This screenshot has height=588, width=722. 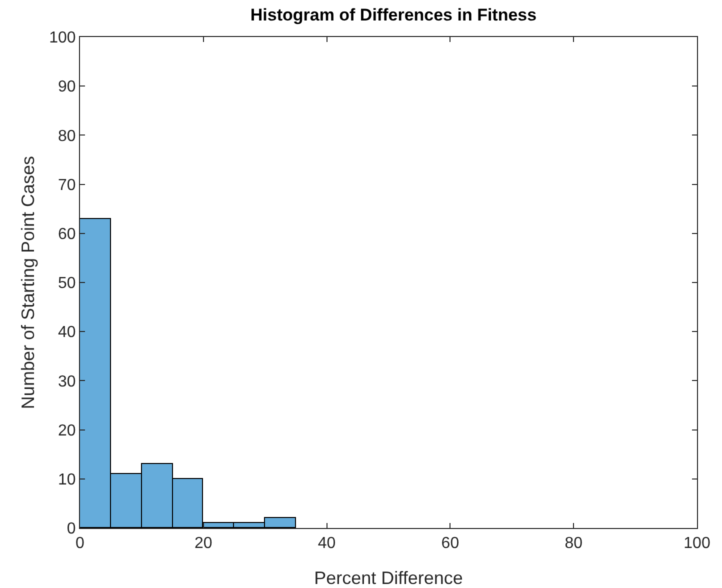 What do you see at coordinates (67, 381) in the screenshot?
I see `y-tick-label: 30` at bounding box center [67, 381].